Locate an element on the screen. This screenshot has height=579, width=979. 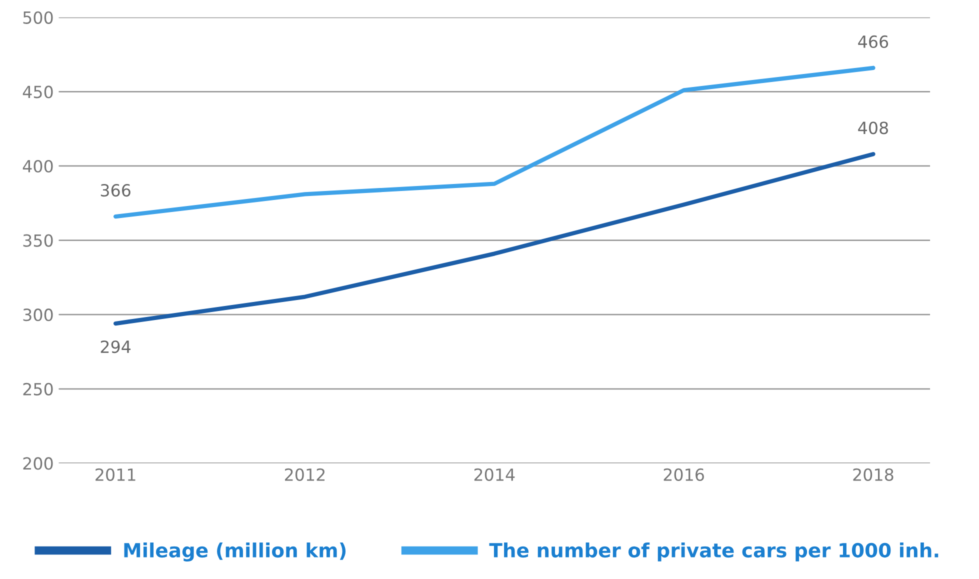
y-tick-label: 400 is located at coordinates (37, 166).